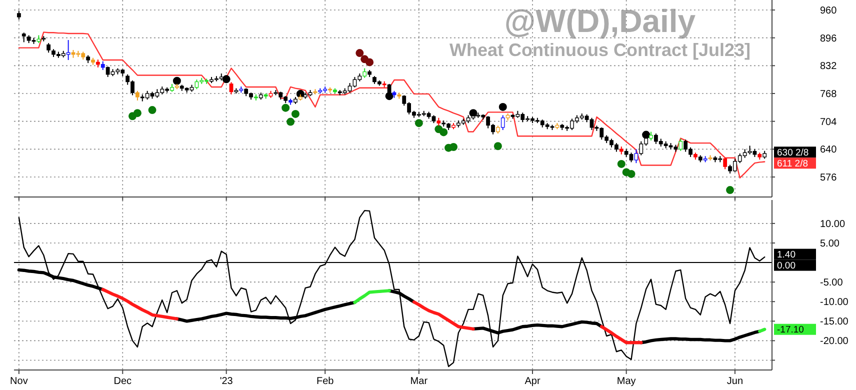  What do you see at coordinates (227, 381) in the screenshot?
I see `x-tick-label: '23` at bounding box center [227, 381].